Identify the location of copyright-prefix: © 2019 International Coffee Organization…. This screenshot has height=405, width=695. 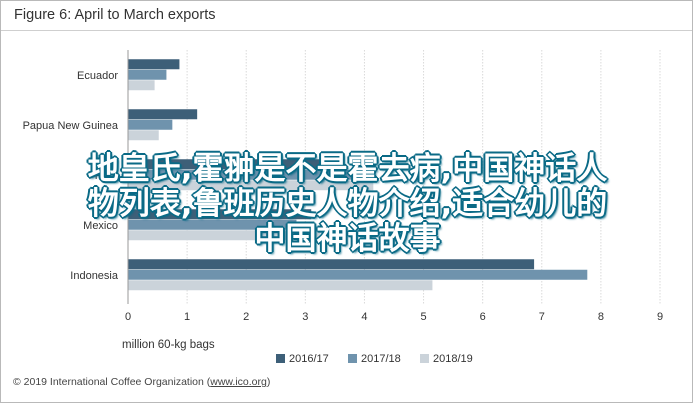
(112, 382).